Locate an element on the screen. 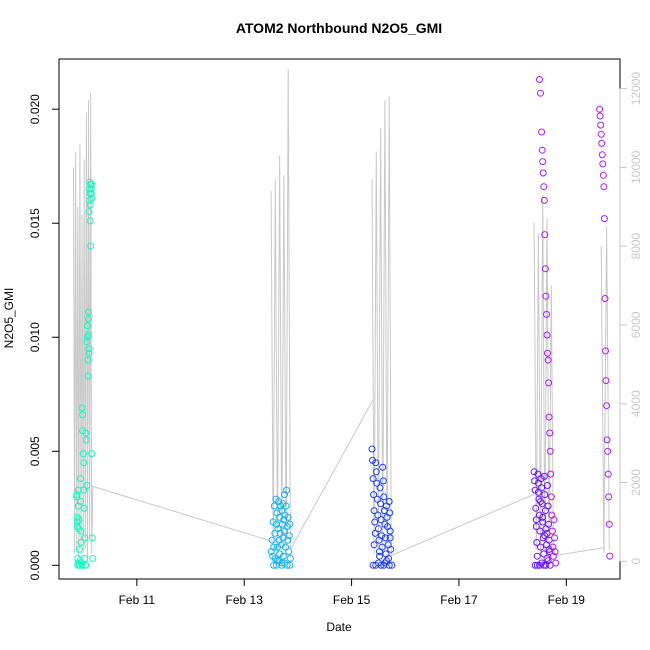  y2-tick-label: 6000 is located at coordinates (636, 324).